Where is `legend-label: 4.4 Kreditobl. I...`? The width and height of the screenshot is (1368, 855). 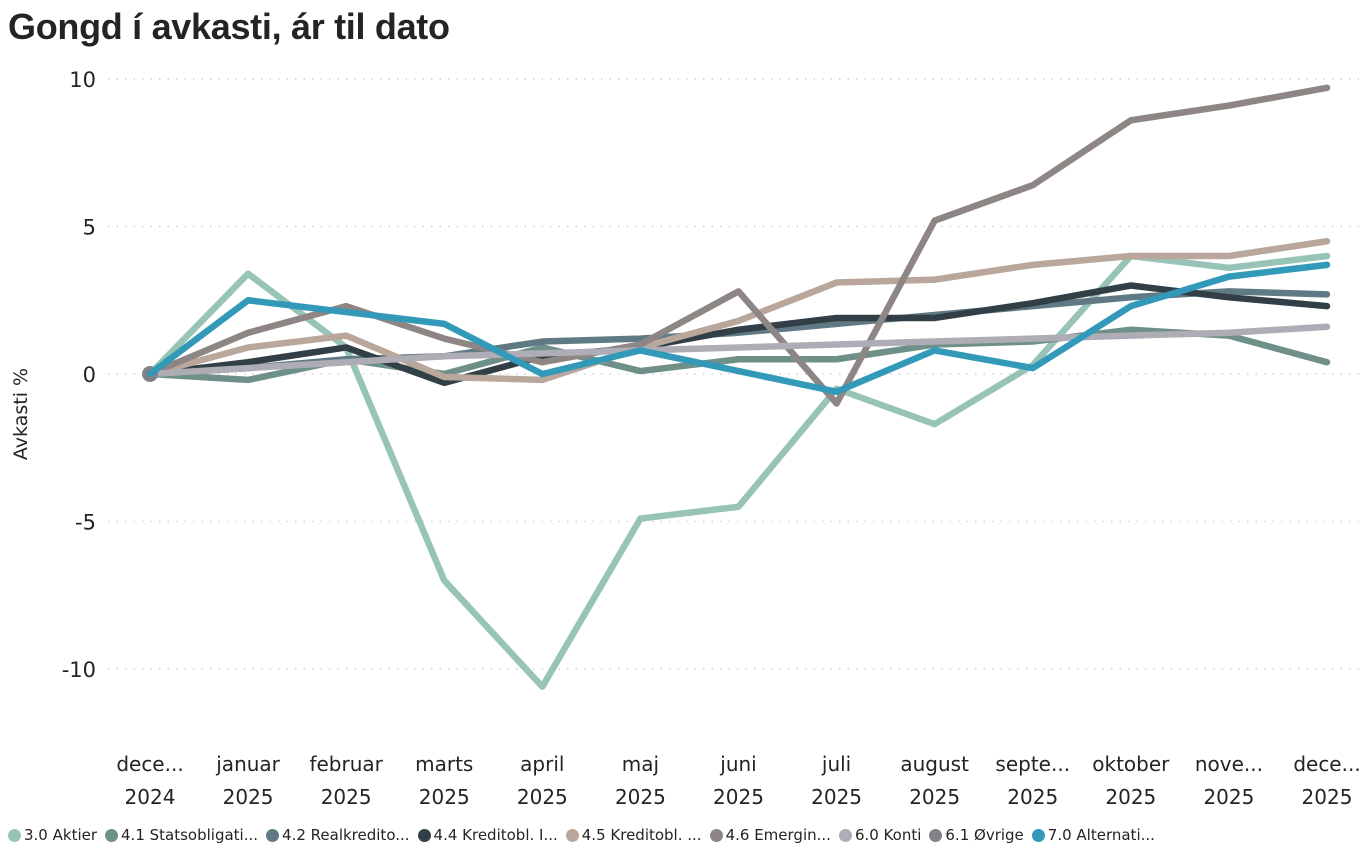 legend-label: 4.4 Kreditobl. I... is located at coordinates (495, 835).